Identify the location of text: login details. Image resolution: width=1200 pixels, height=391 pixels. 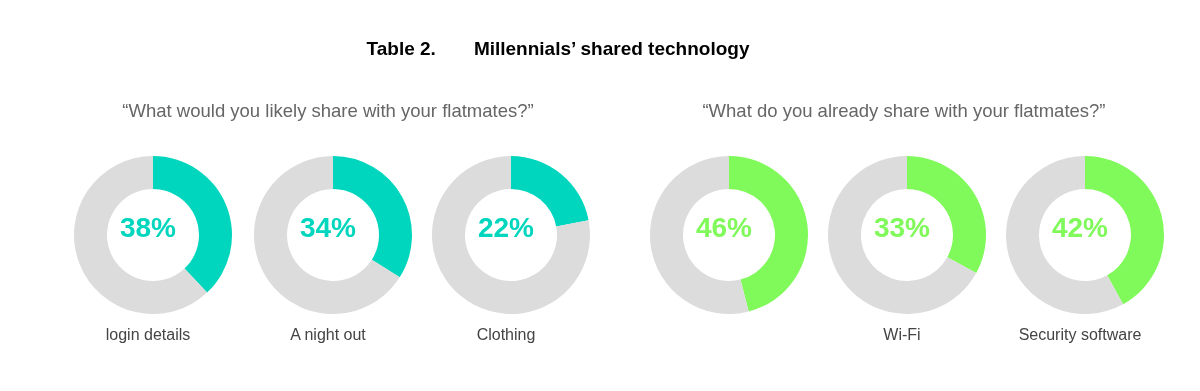
(148, 335).